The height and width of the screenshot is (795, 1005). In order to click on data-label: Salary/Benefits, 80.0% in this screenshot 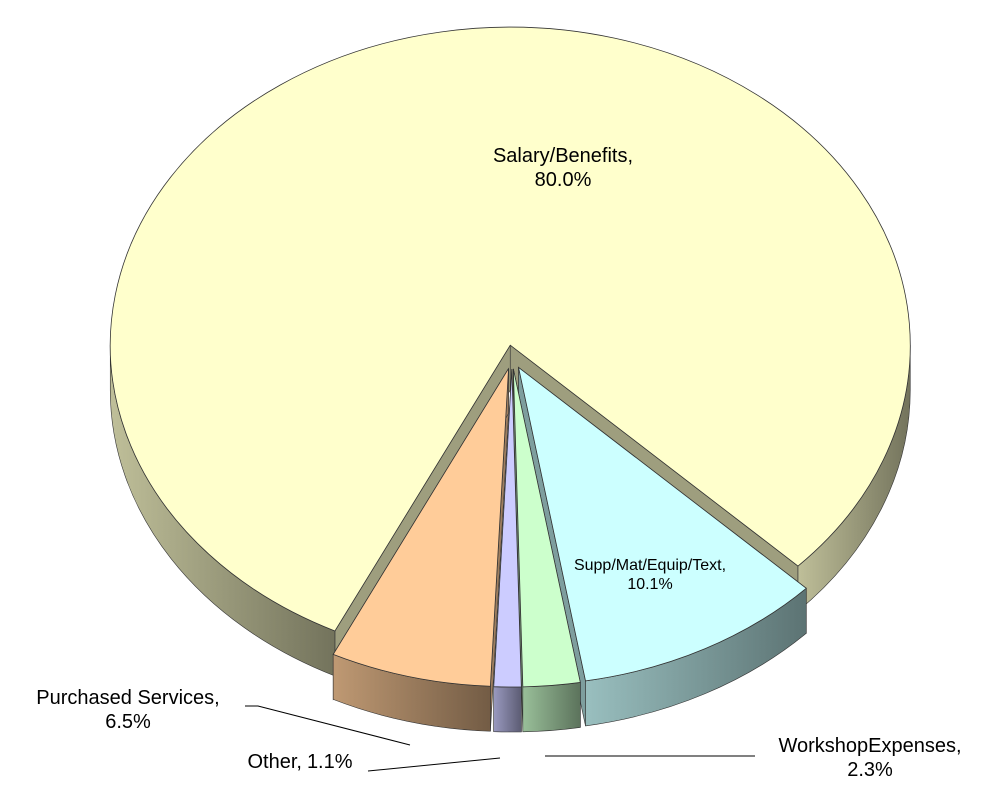, I will do `click(563, 168)`.